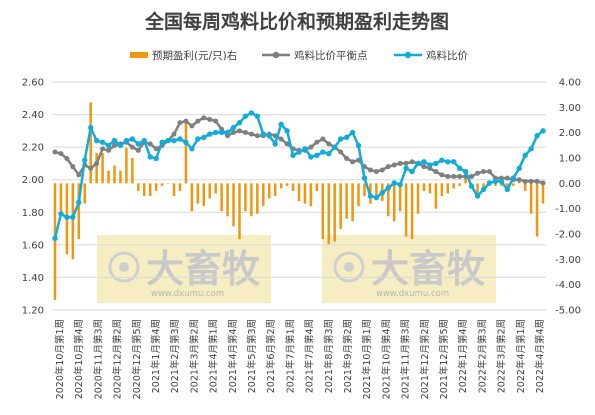 This screenshot has width=595, height=415. Describe the element at coordinates (502, 356) in the screenshot. I see `x-tick-label: 2022年3月第2周` at that location.